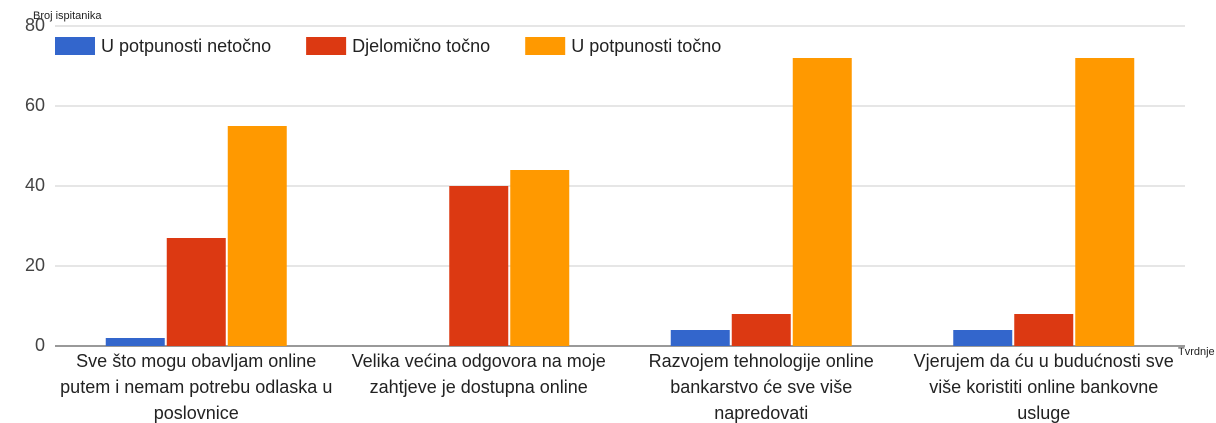  Describe the element at coordinates (67, 16) in the screenshot. I see `y-axis-label: Broj ispitanika` at that location.